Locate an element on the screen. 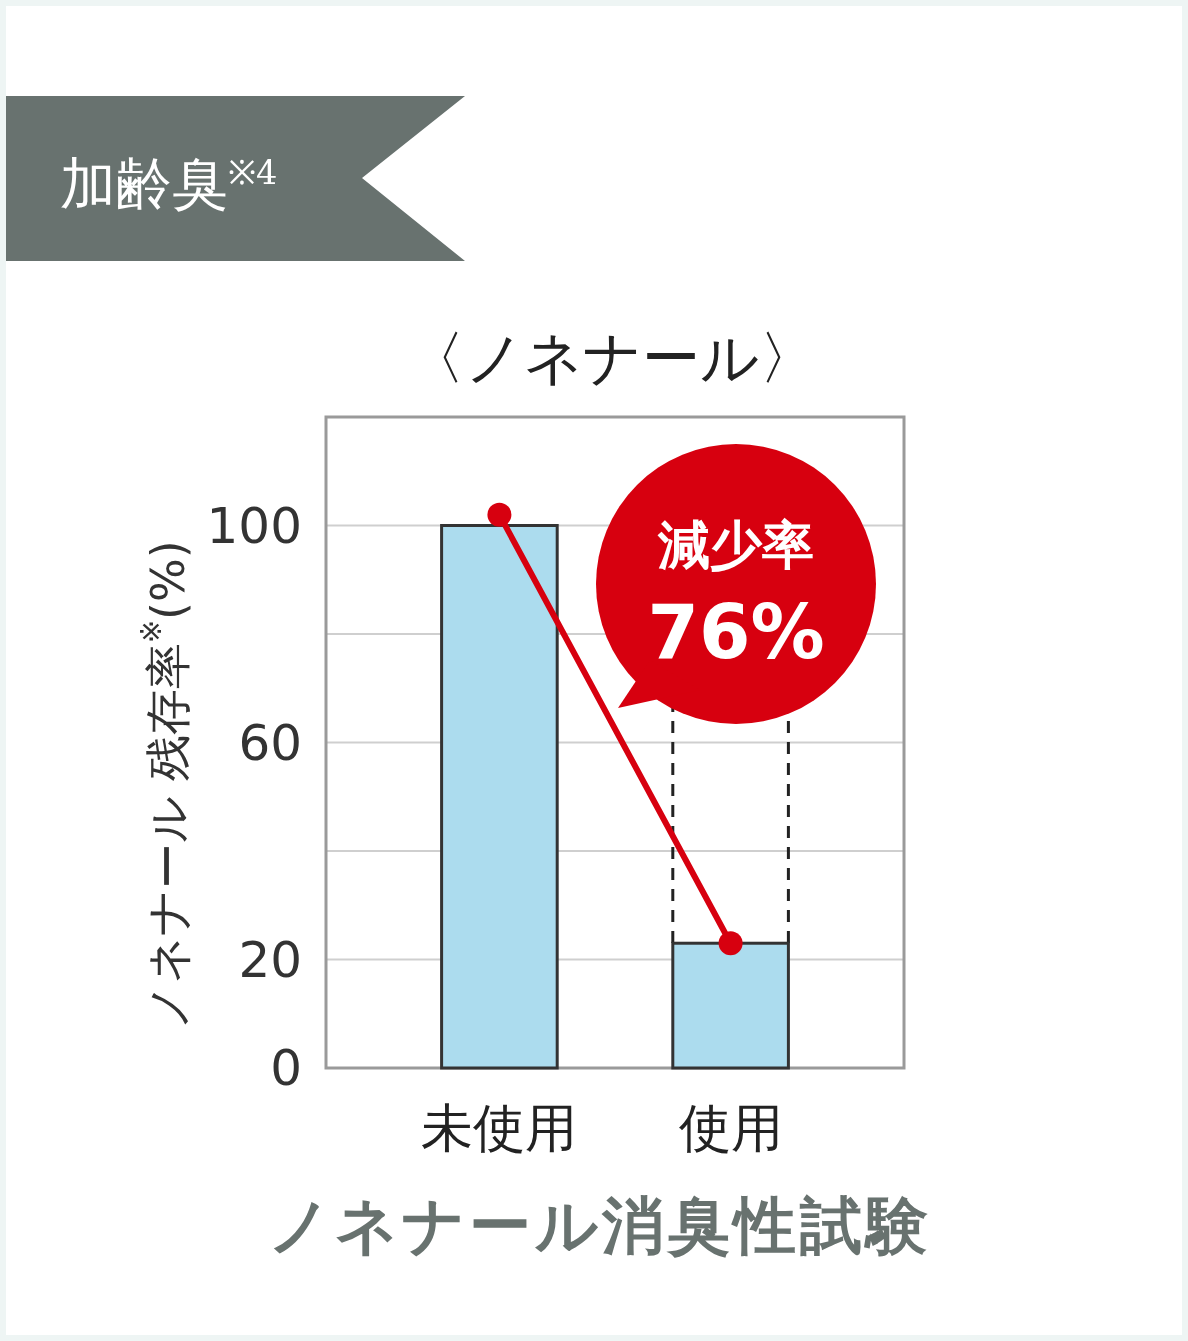  text: ノネナール消臭性試験 is located at coordinates (600, 1225).